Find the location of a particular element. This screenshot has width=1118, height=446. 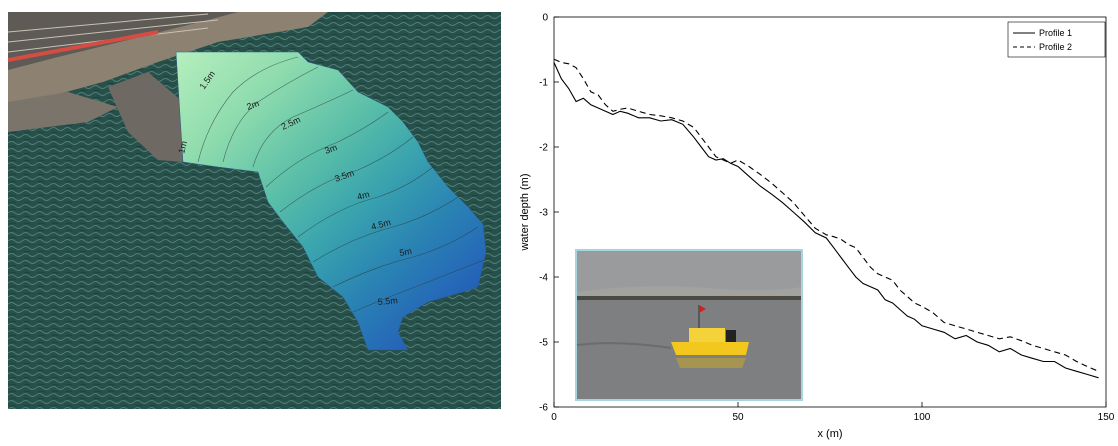

red-railcars is located at coordinates (83, 46).